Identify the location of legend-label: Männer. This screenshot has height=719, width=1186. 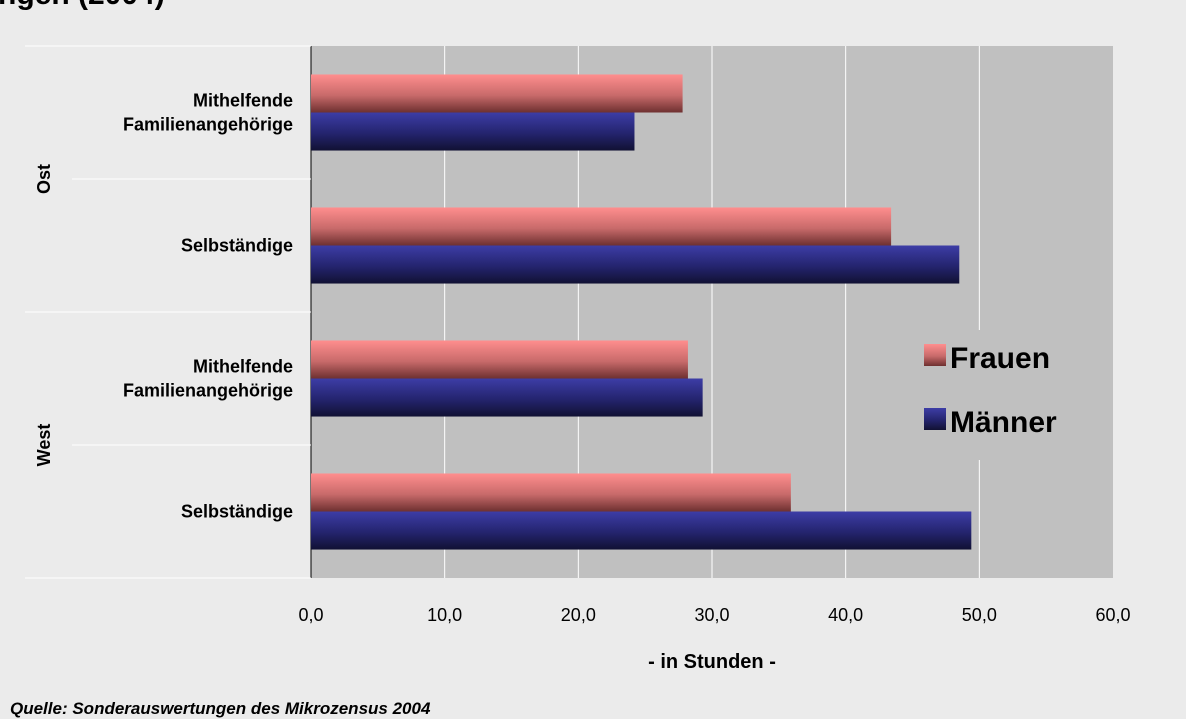
(1003, 422).